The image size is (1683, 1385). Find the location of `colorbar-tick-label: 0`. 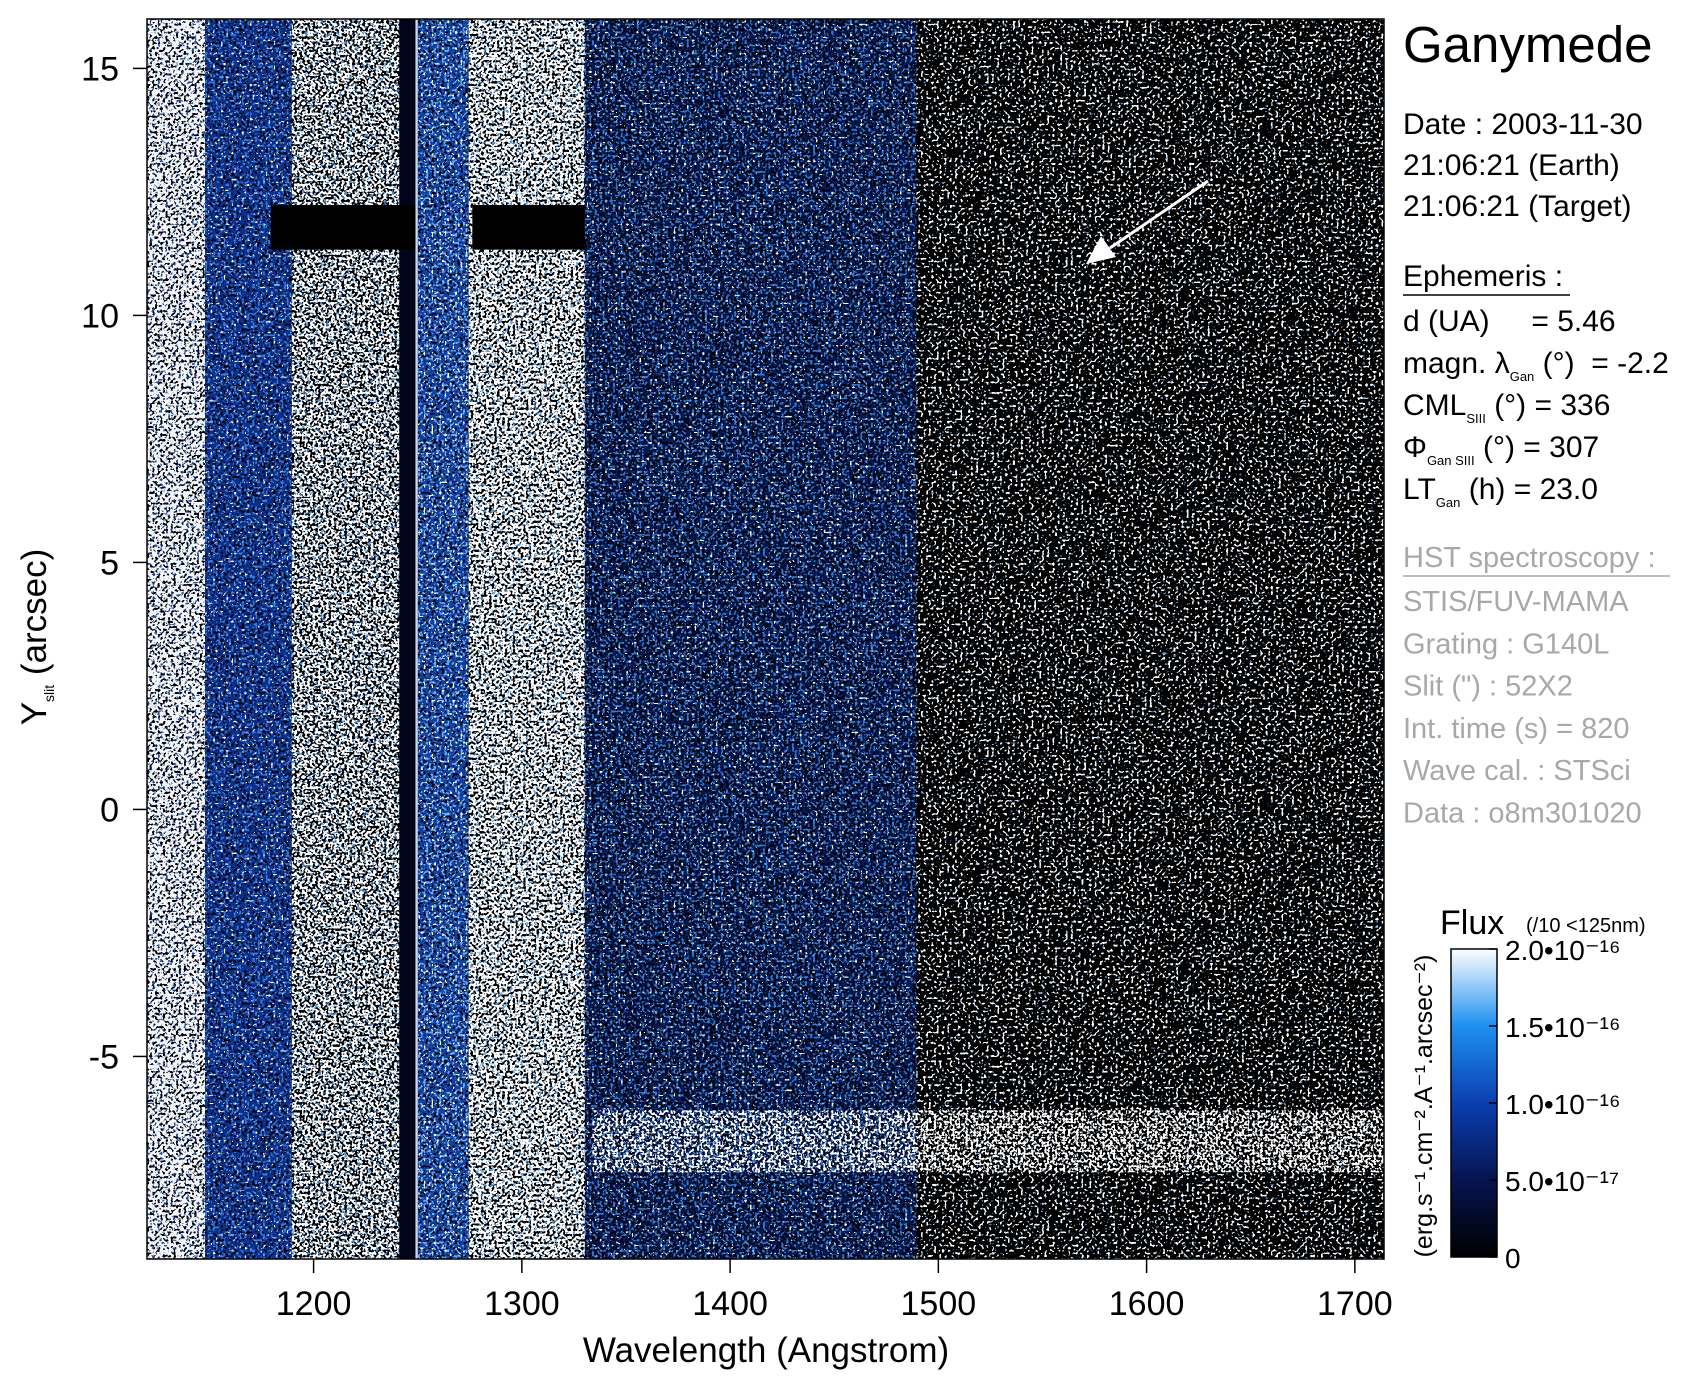

colorbar-tick-label: 0 is located at coordinates (1513, 1258).